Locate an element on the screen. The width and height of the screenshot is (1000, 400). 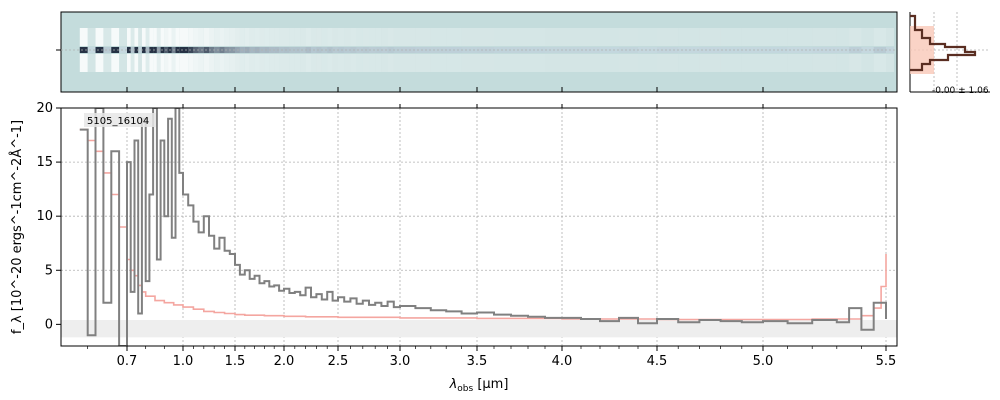
object-label: 5105_16104 is located at coordinates (118, 121).